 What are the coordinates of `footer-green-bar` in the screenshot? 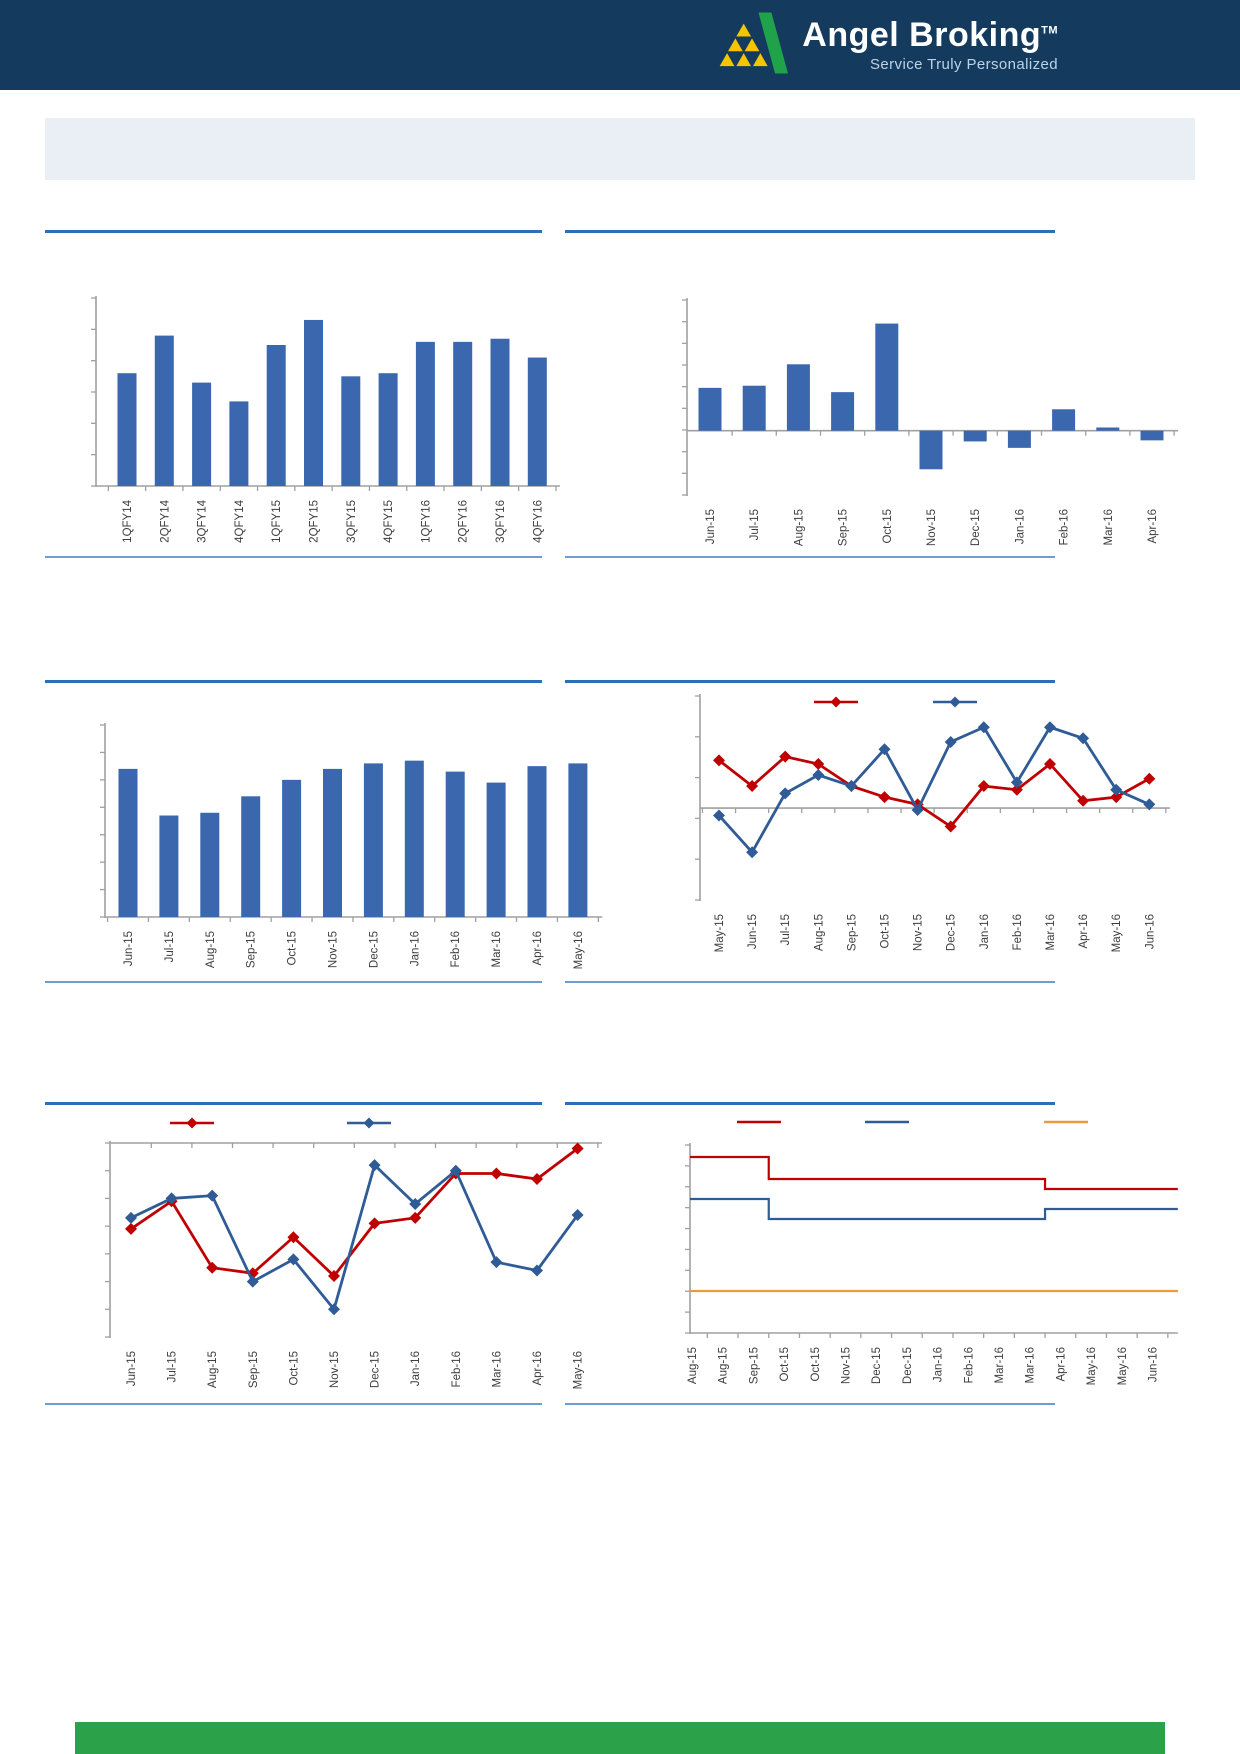 It's located at (620, 1738).